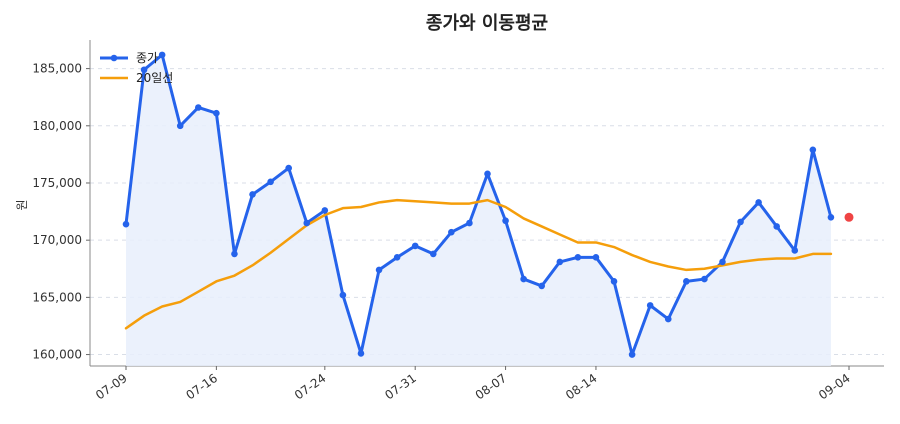 The width and height of the screenshot is (900, 424). Describe the element at coordinates (400, 386) in the screenshot. I see `x-tick-label: 07-31` at that location.